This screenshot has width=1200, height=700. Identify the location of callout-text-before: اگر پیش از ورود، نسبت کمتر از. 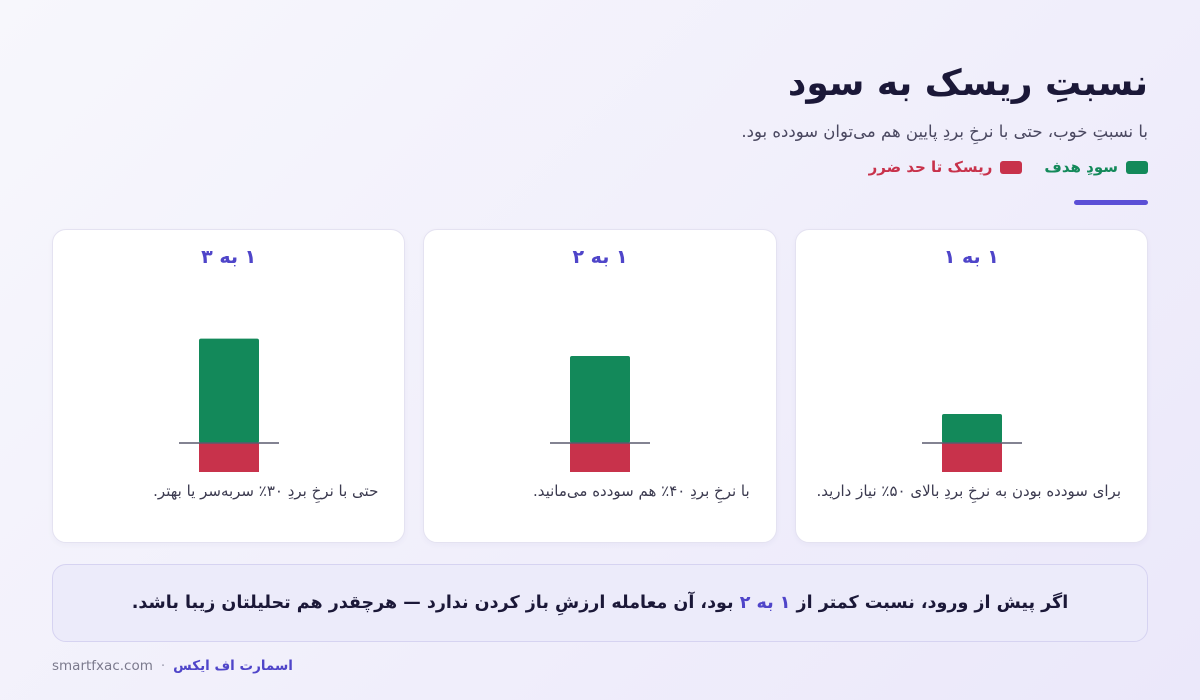
(929, 603).